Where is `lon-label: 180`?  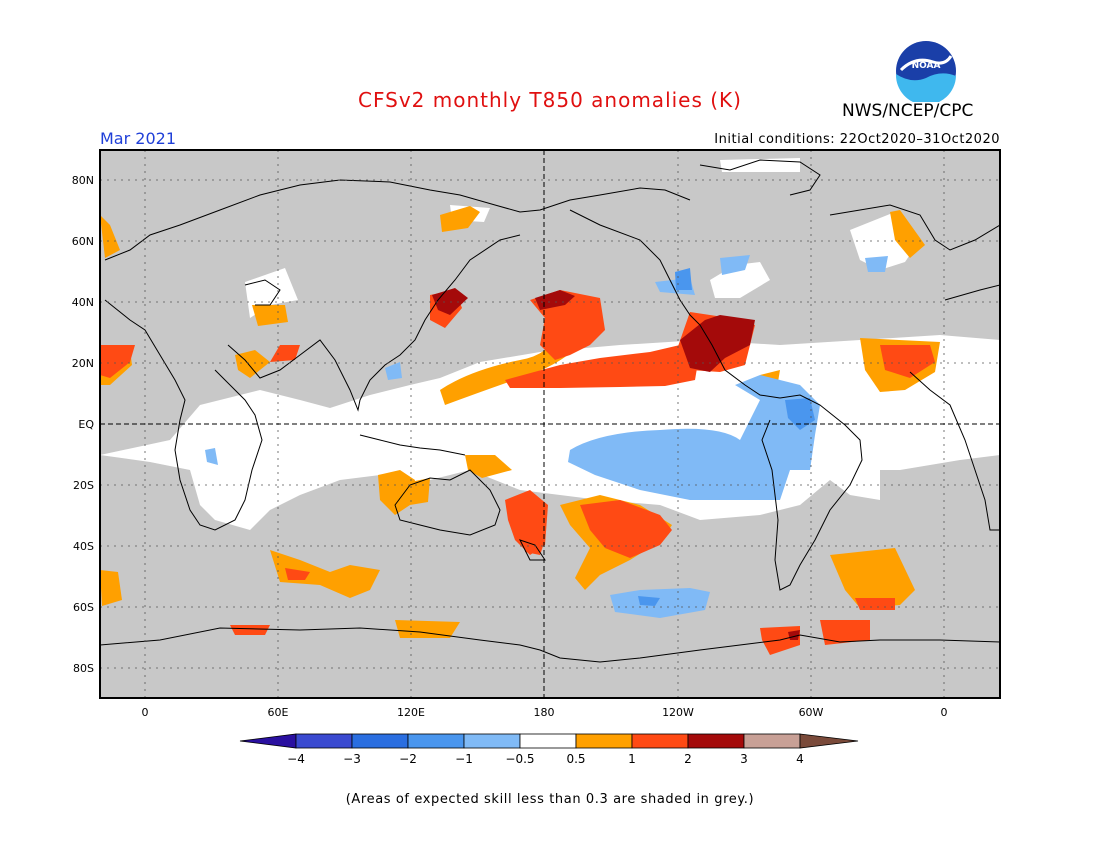
lon-label: 180 is located at coordinates (544, 712).